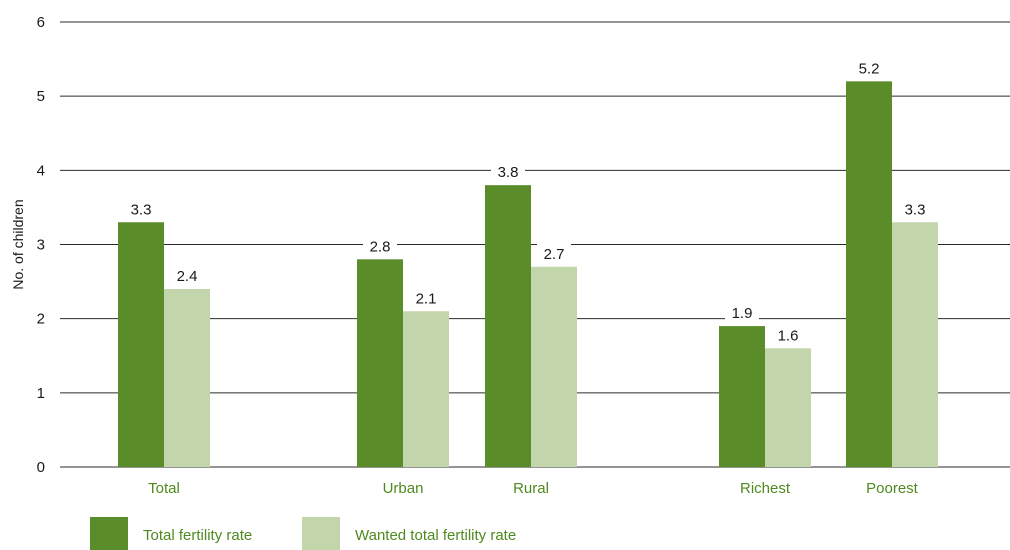  I want to click on y-tick-label: 2, so click(41, 319).